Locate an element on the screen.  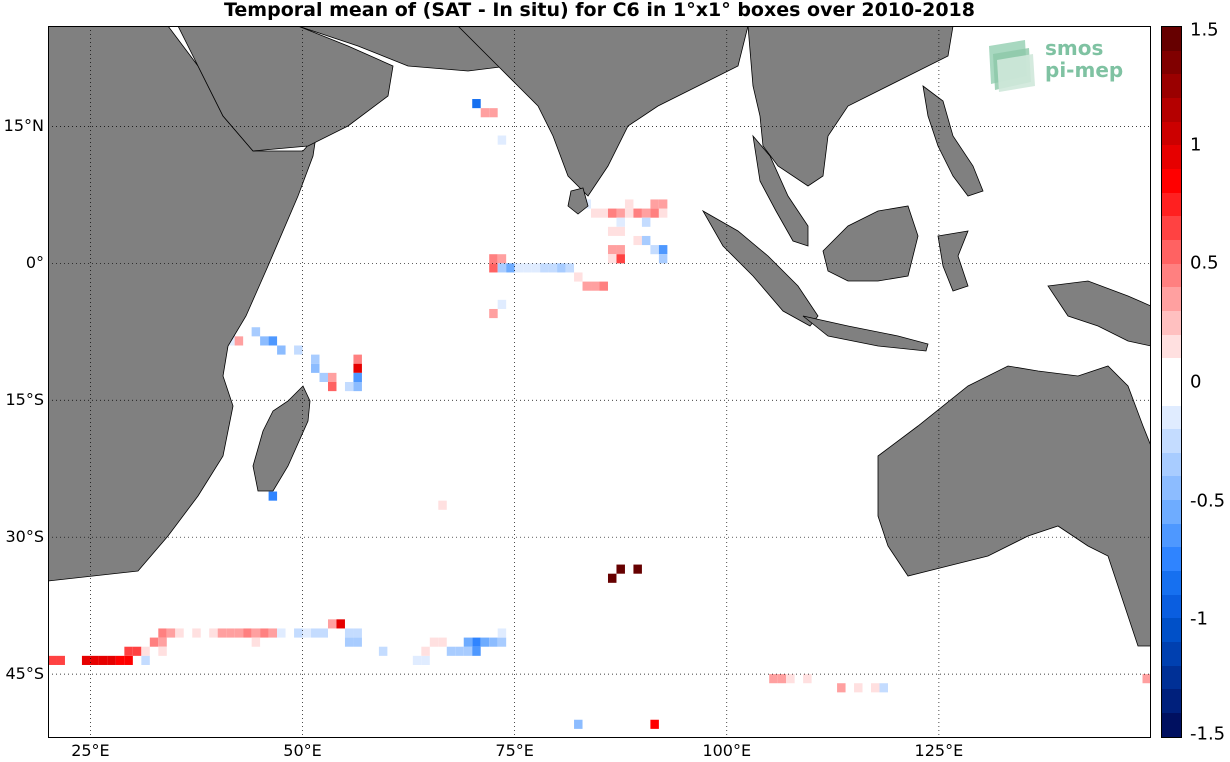
longitude-tick-label: 75°E is located at coordinates (514, 750).